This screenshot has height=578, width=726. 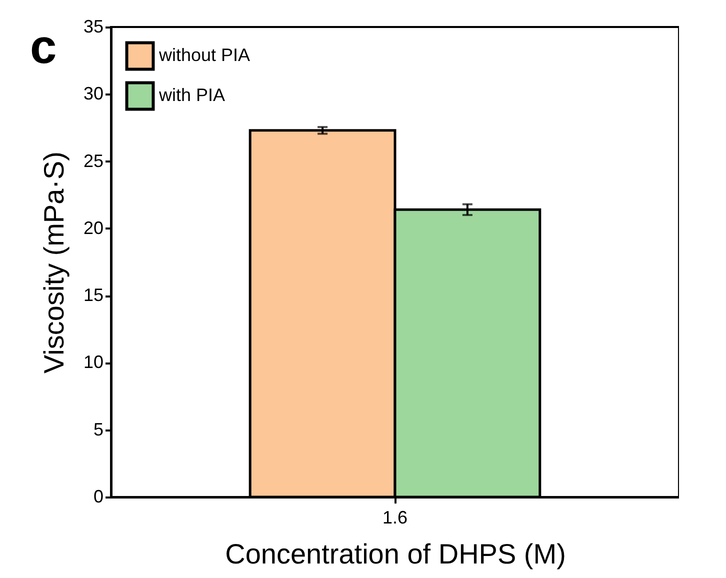 I want to click on y-tick-label: 30, so click(x=93, y=94).